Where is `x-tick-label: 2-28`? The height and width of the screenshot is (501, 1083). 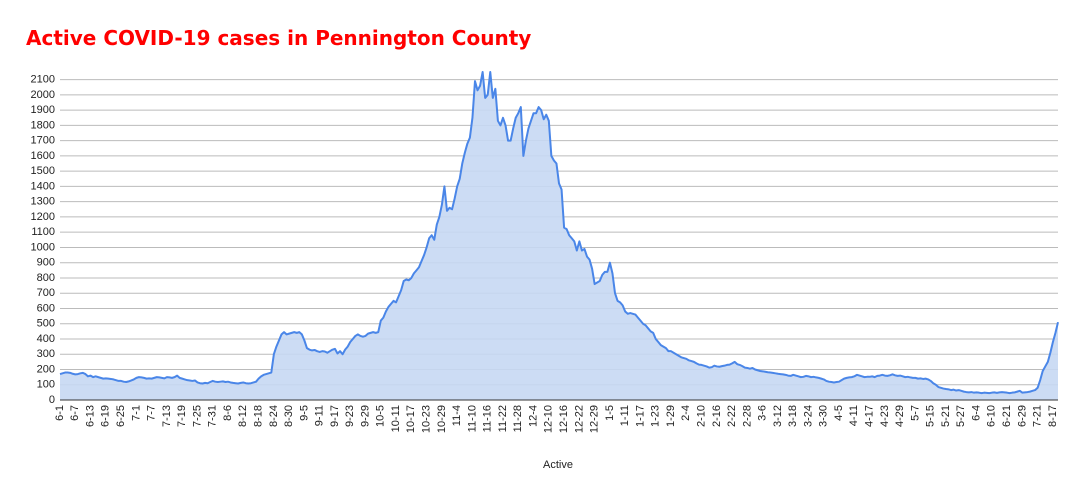
x-tick-label: 2-28 is located at coordinates (747, 416).